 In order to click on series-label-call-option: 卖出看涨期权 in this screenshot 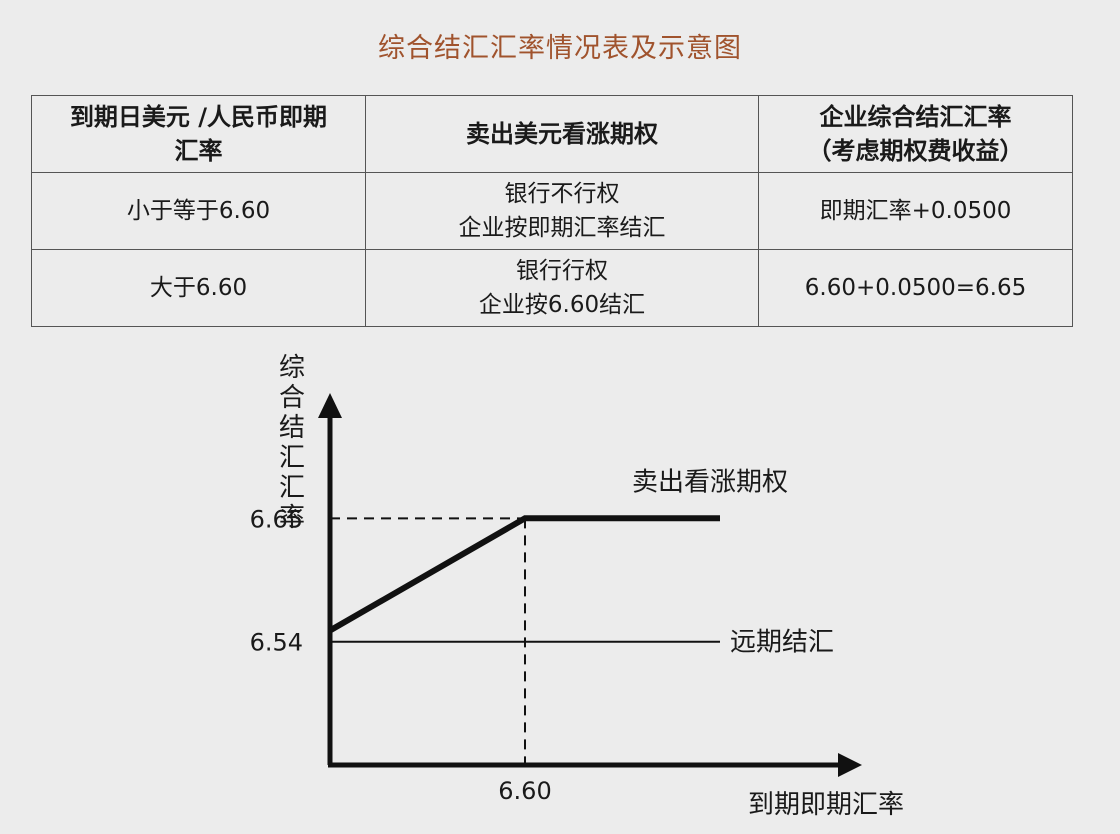, I will do `click(710, 482)`.